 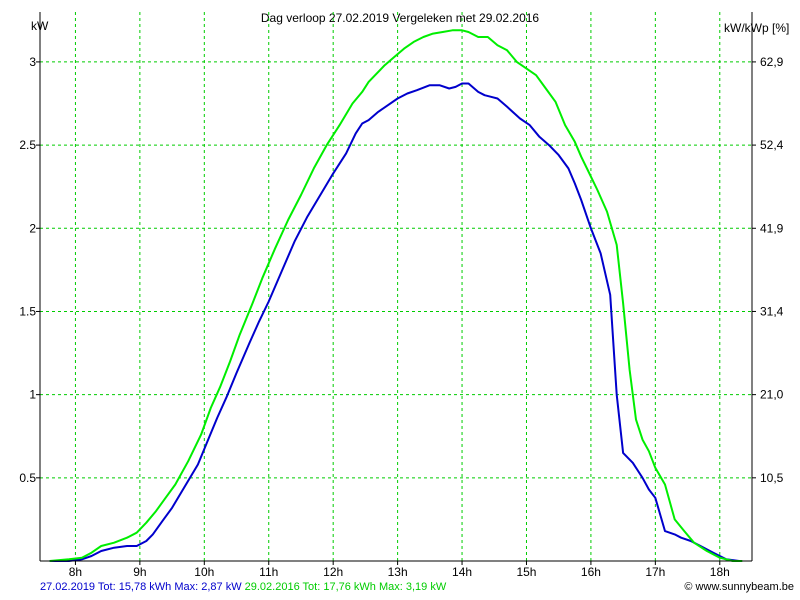 I want to click on x-tick-label: 15h, so click(x=526, y=572).